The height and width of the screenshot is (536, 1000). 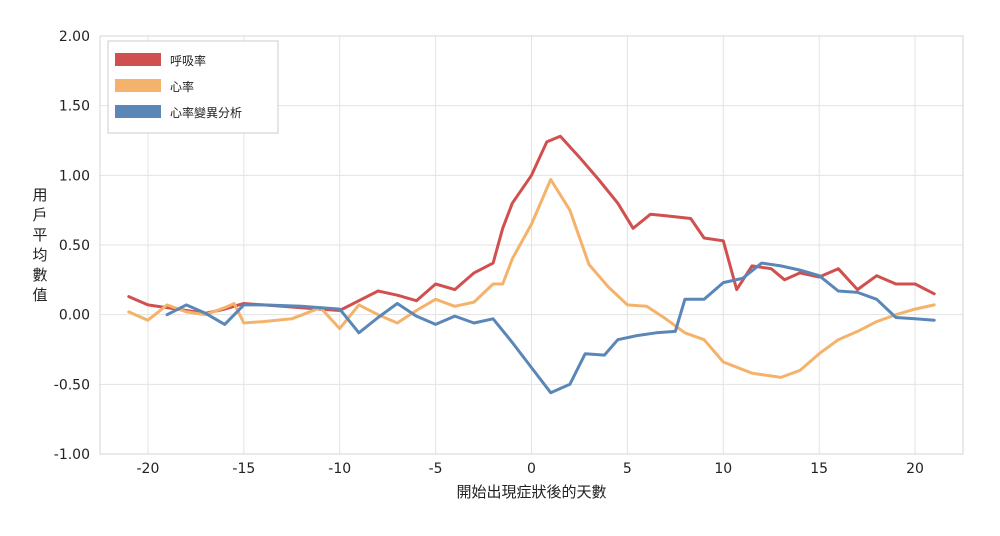 I want to click on y-tick-label: -1.00, so click(x=72, y=455).